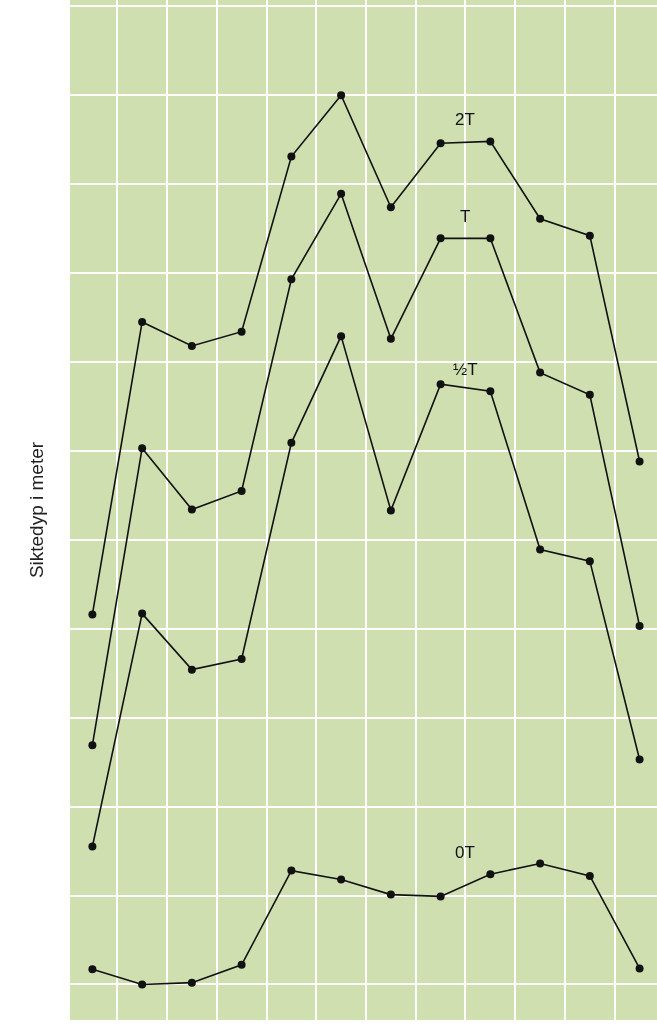 This screenshot has height=1024, width=657. I want to click on series-label: ½T, so click(465, 369).